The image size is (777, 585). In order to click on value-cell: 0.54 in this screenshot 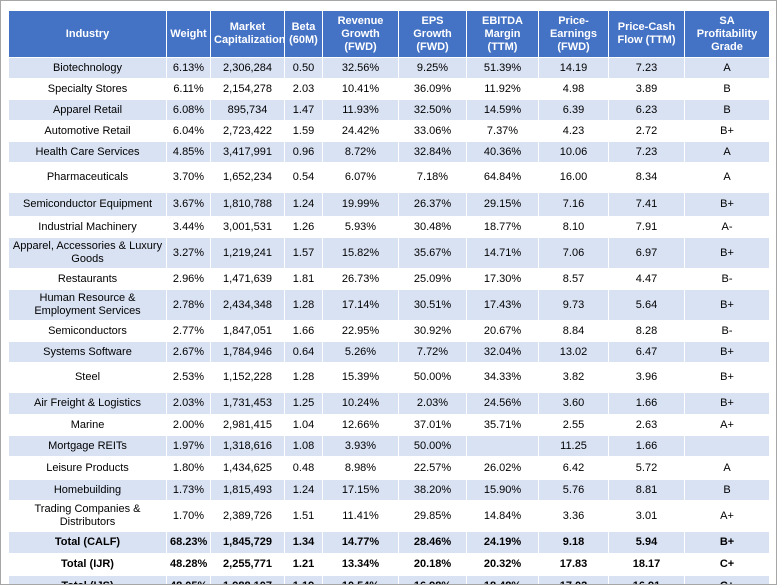, I will do `click(303, 177)`.